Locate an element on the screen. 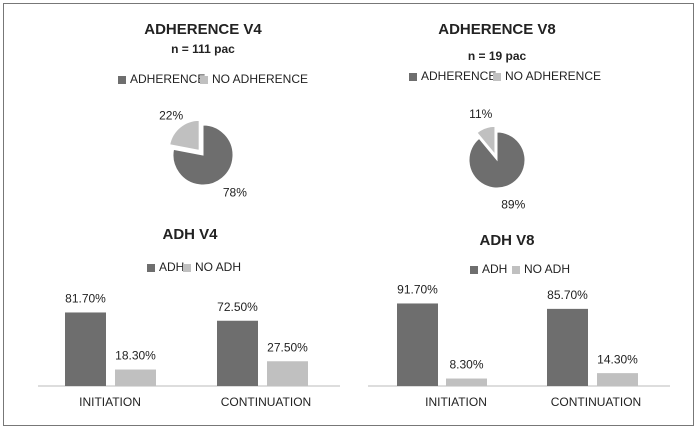 The image size is (697, 429). chart-title: ADH V8 is located at coordinates (506, 240).